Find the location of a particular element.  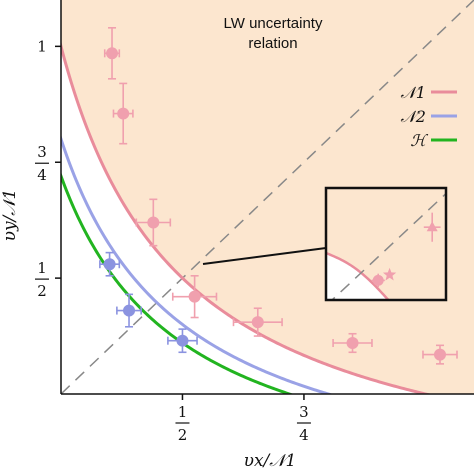

y-axis-label: υy/𝒩1 is located at coordinates (10, 215).